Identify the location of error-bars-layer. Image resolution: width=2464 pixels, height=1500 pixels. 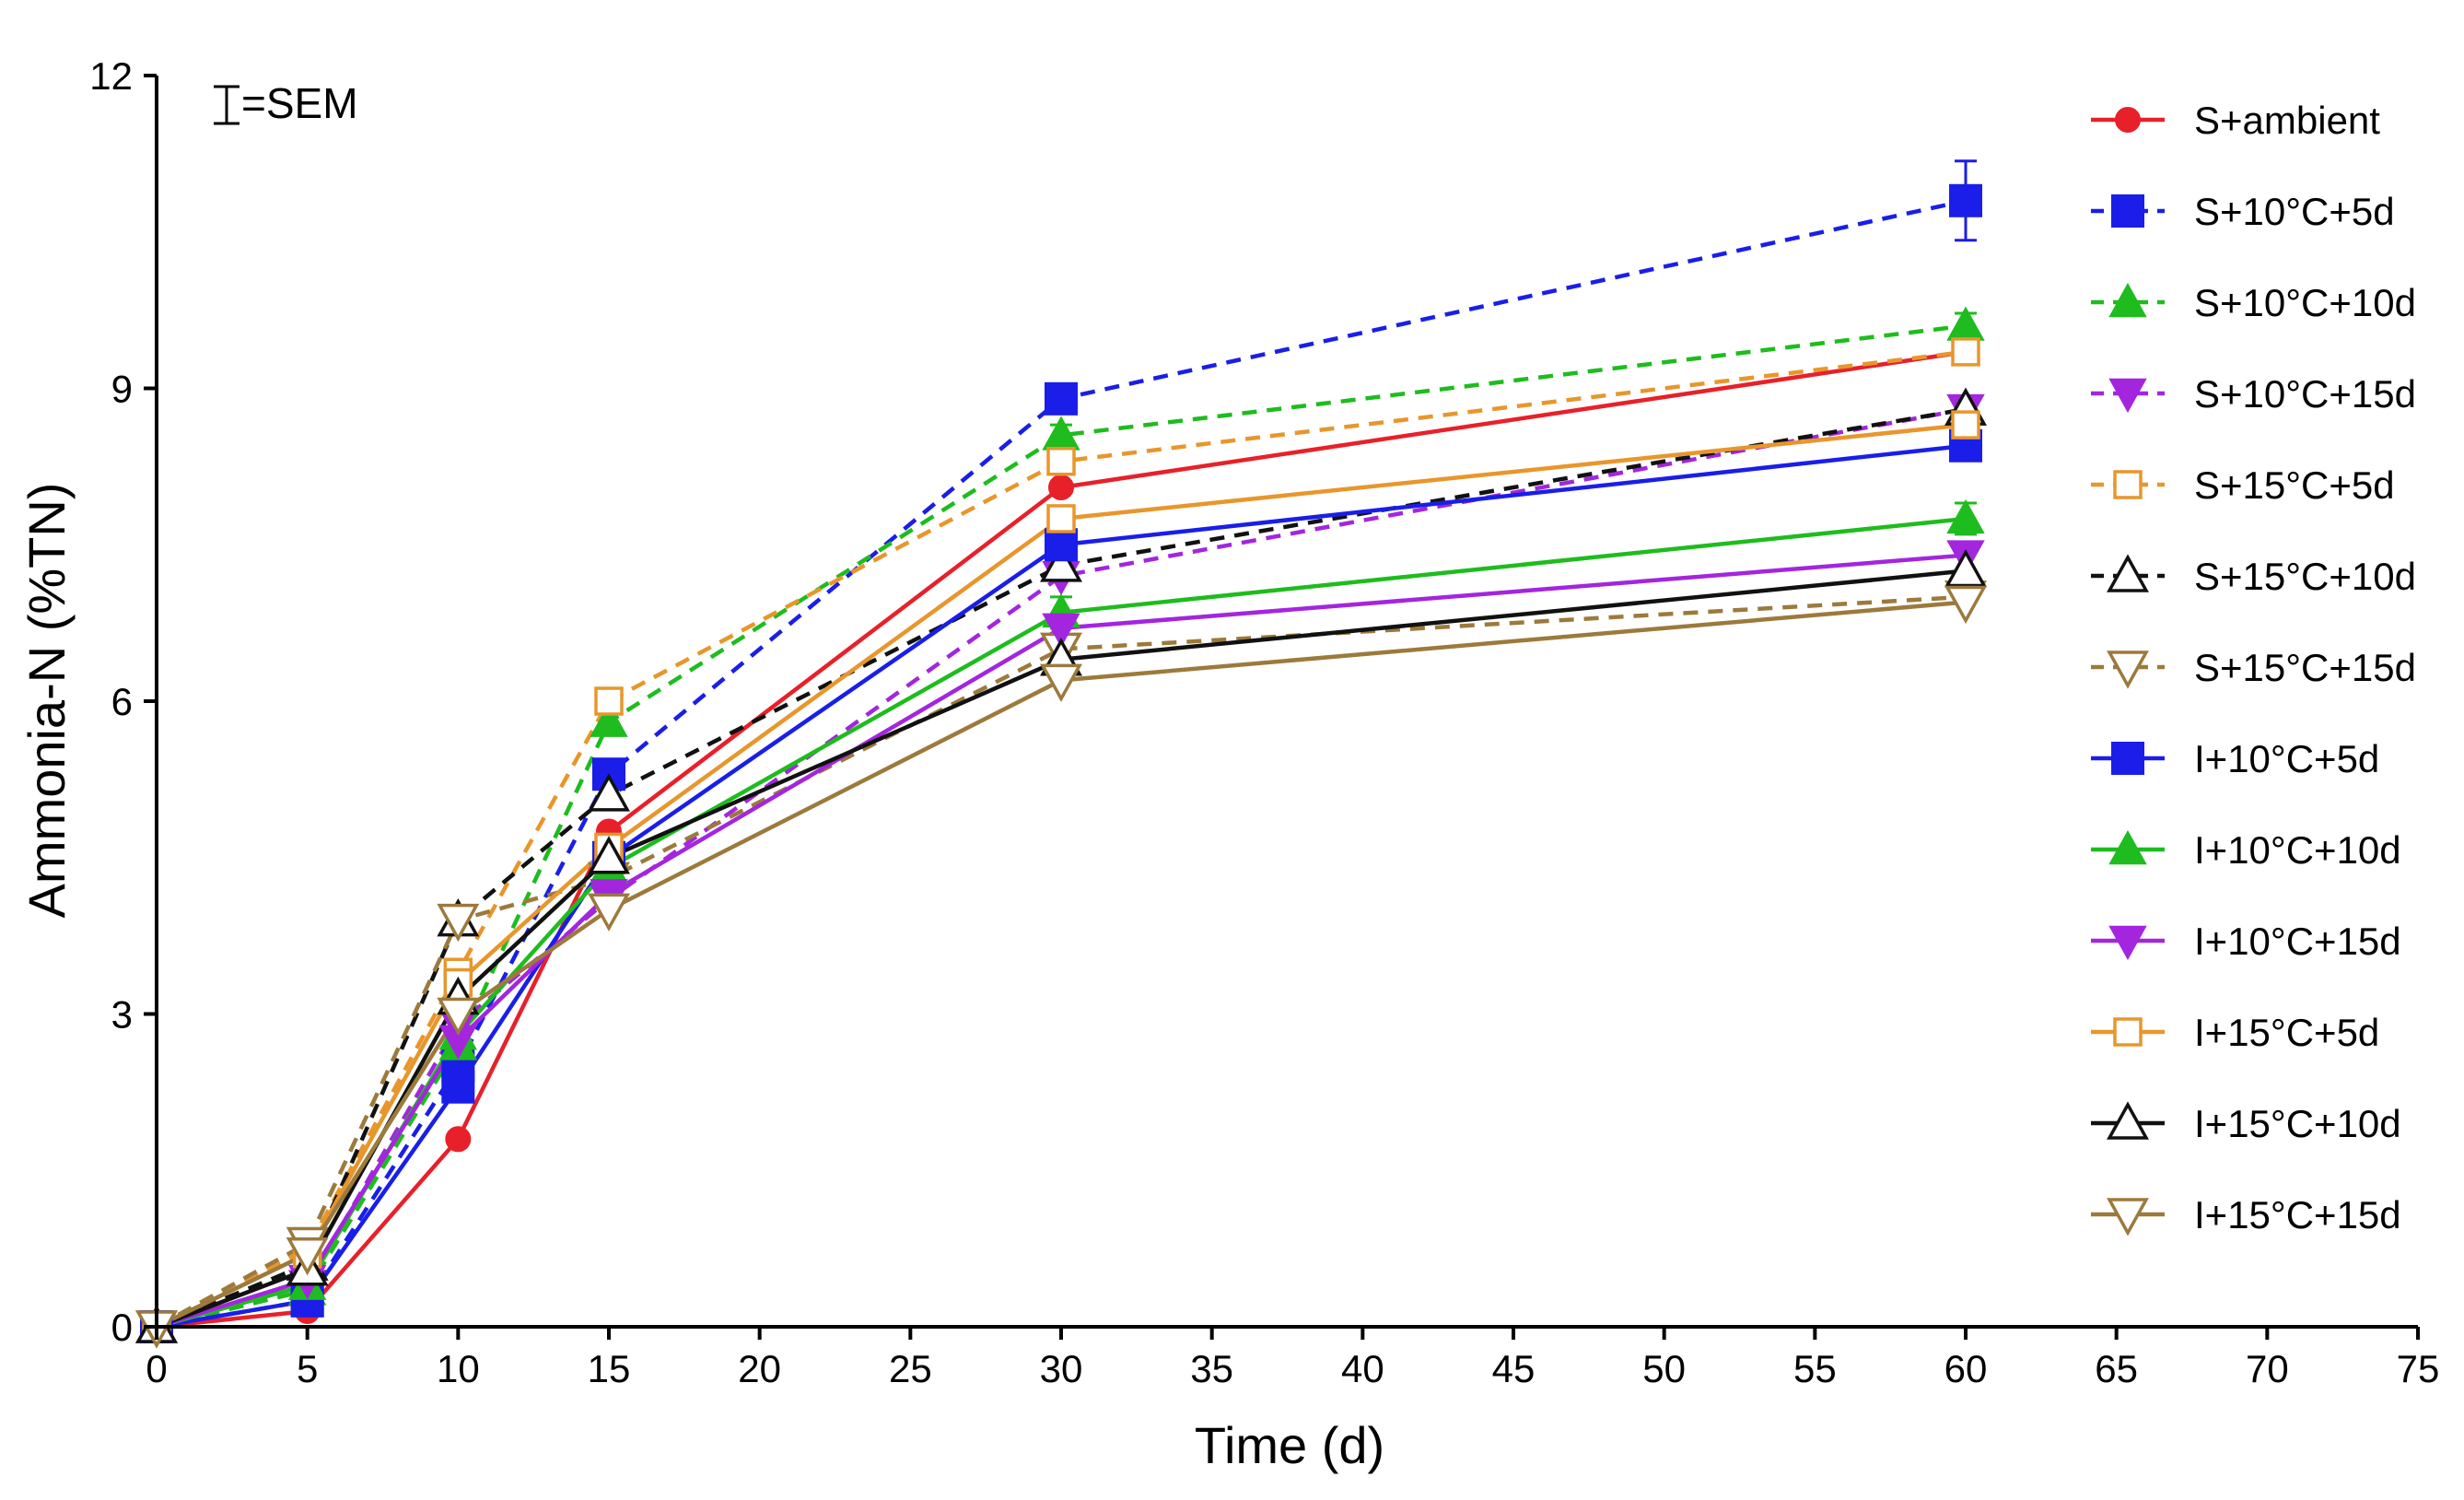
(1513, 394).